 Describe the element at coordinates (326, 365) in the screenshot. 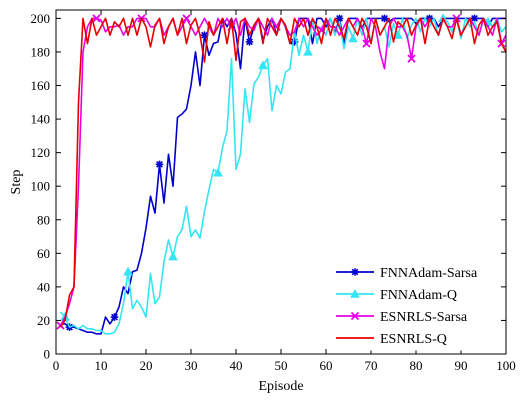

I see `x-tick-label: 60` at that location.